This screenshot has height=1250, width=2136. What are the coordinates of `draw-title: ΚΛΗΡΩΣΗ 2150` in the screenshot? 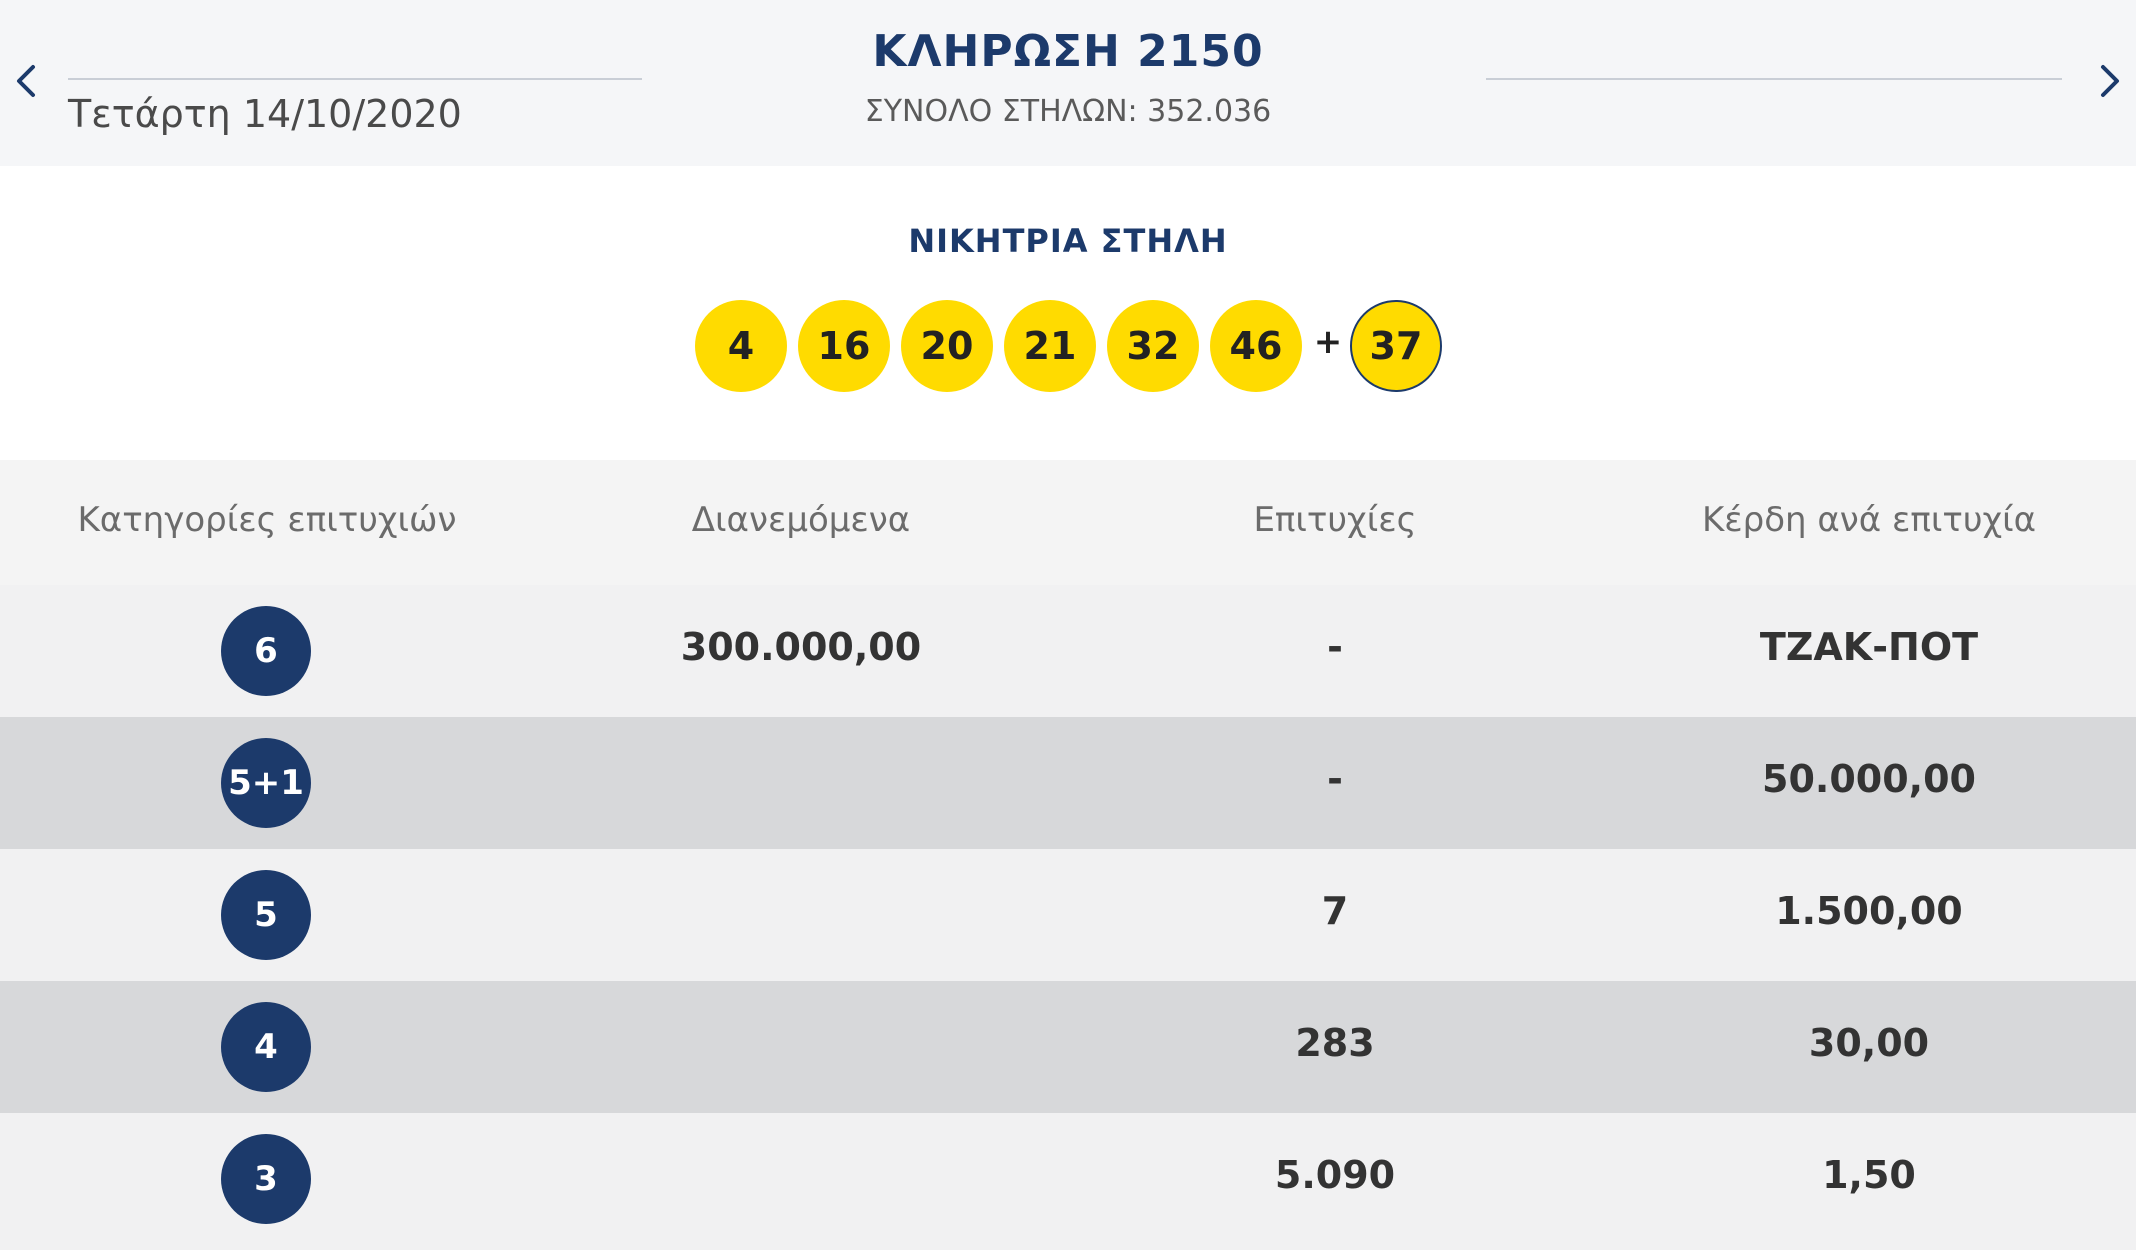 It's located at (1068, 51).